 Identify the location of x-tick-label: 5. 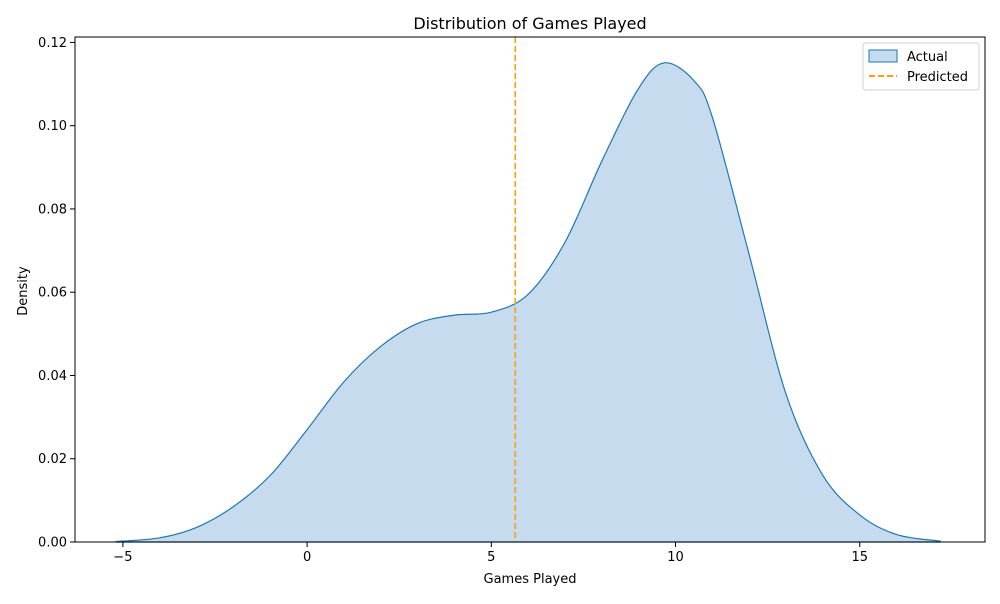
(491, 557).